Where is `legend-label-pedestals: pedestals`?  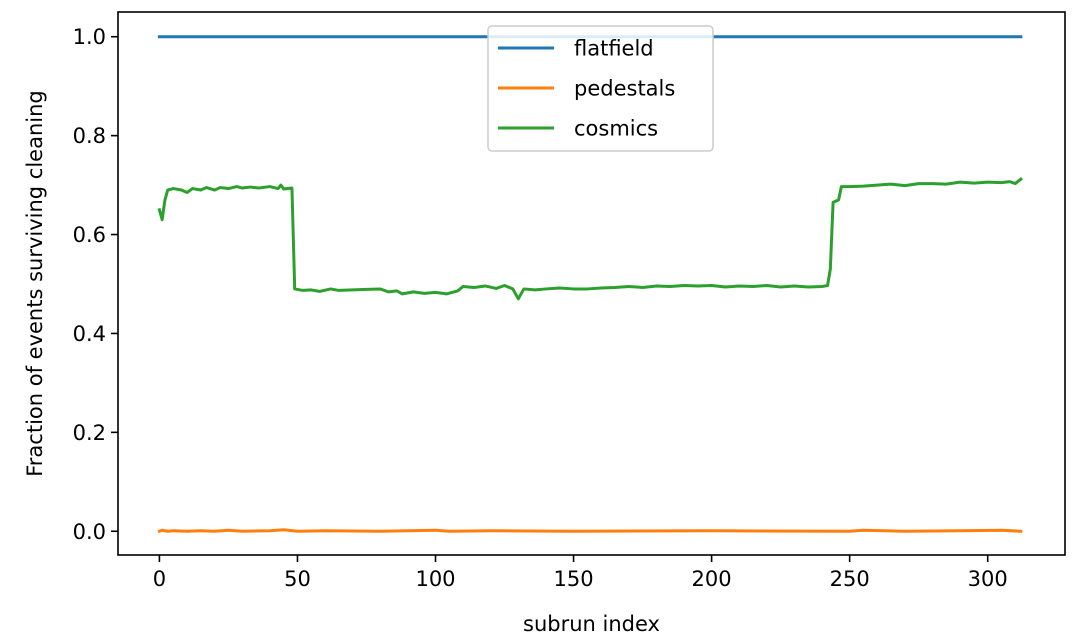
legend-label-pedestals: pedestals is located at coordinates (624, 89).